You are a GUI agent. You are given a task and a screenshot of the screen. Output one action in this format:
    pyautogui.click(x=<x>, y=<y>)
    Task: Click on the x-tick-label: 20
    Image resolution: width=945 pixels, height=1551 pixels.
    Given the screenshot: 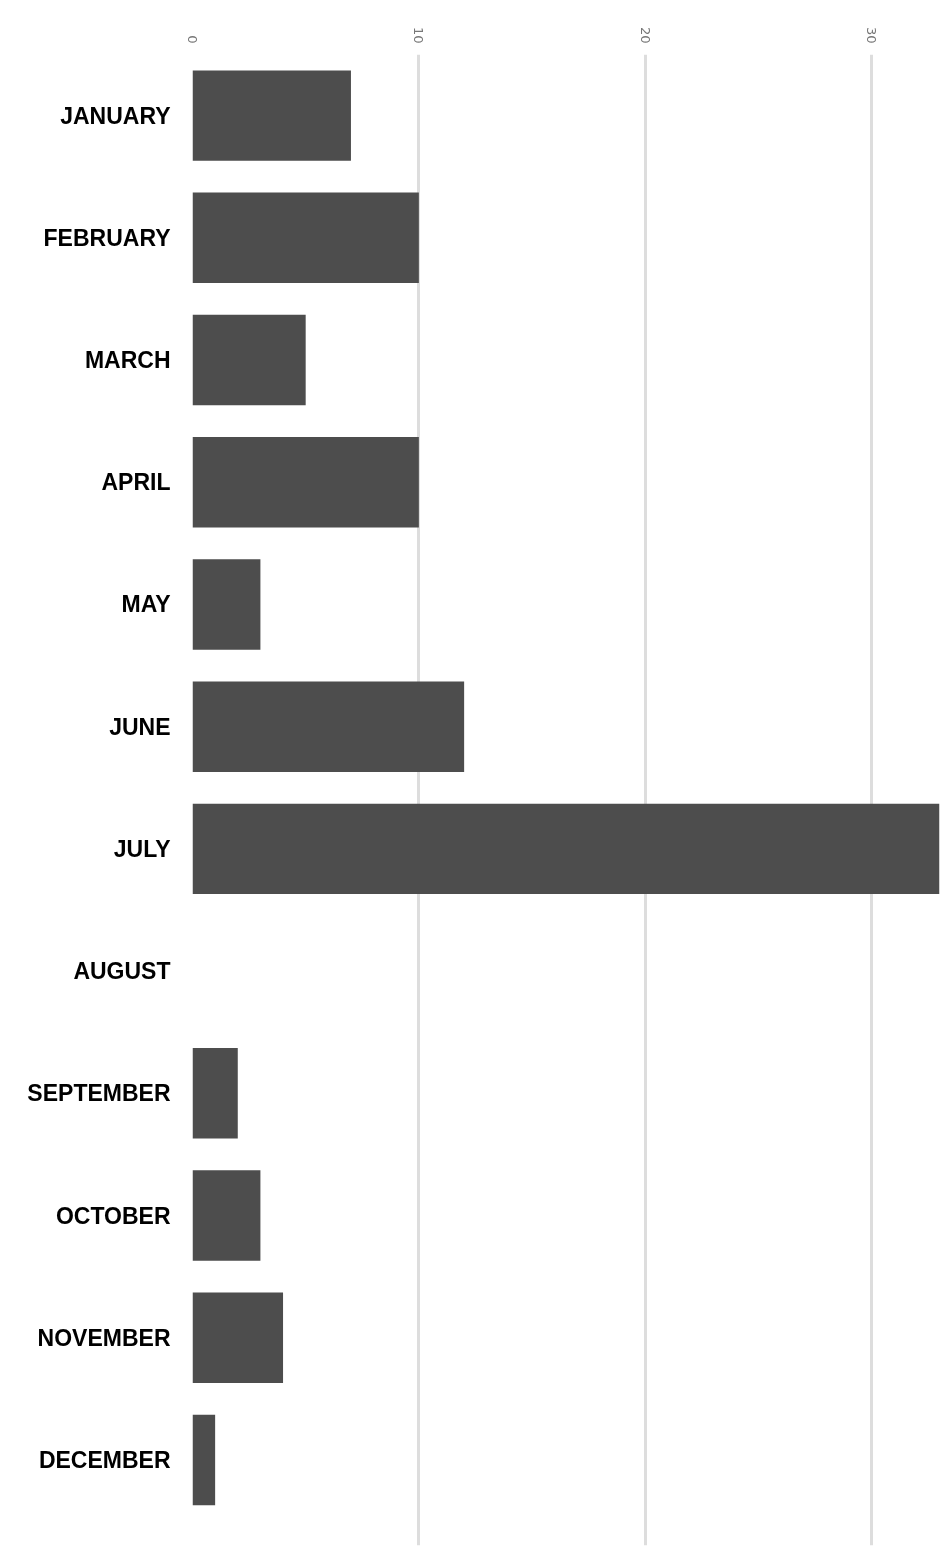 What is the action you would take?
    pyautogui.click(x=645, y=35)
    